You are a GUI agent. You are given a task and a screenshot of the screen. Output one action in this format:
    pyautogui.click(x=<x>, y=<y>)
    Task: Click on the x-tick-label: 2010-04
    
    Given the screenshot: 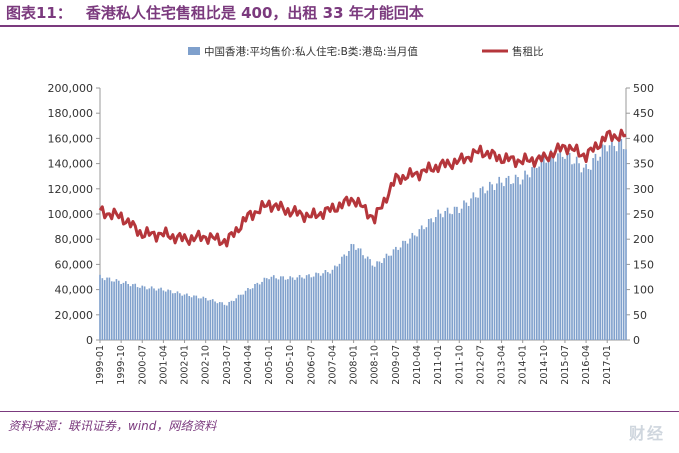 What is the action you would take?
    pyautogui.click(x=417, y=365)
    